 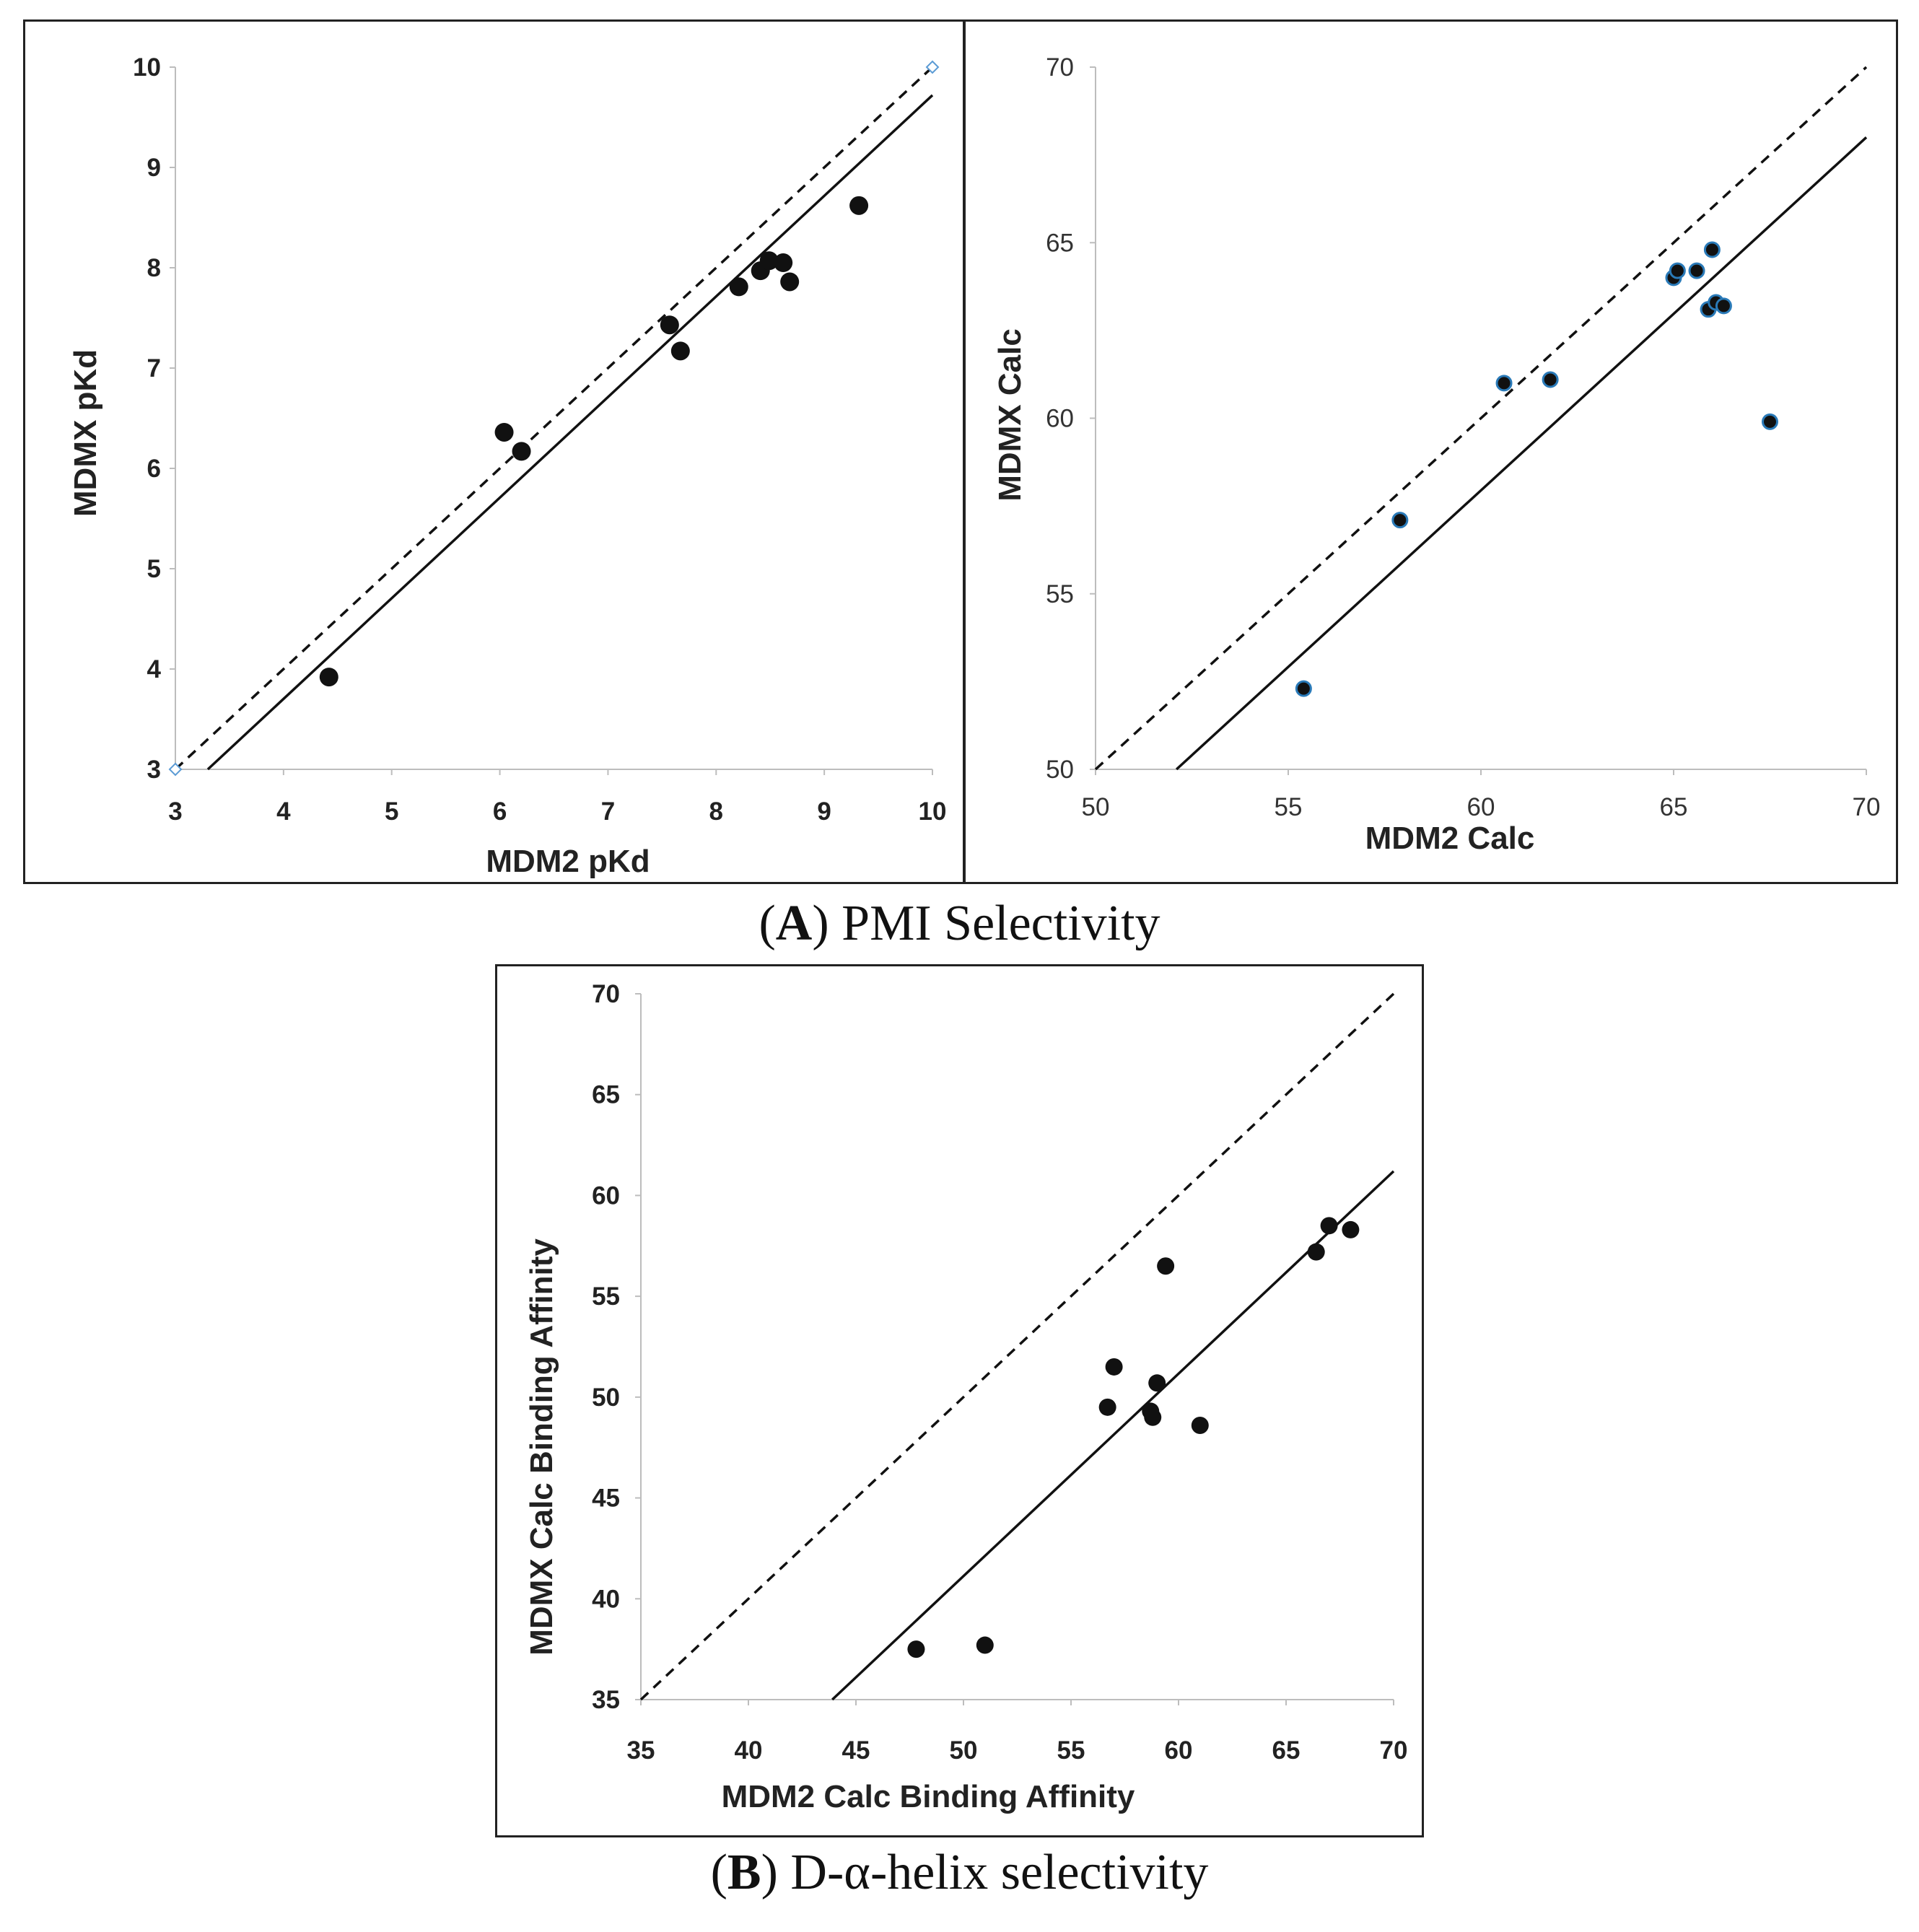 I want to click on caption-a: (A) PMI Selectivity, so click(x=959, y=923).